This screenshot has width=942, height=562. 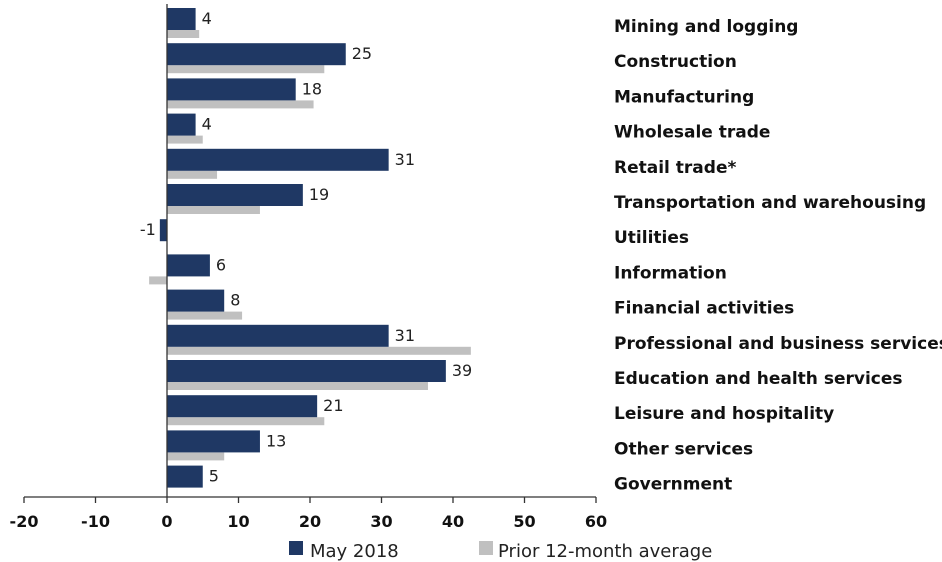 What do you see at coordinates (242, 406) in the screenshot?
I see `bar-may-2018-leisure-and-hospitality` at bounding box center [242, 406].